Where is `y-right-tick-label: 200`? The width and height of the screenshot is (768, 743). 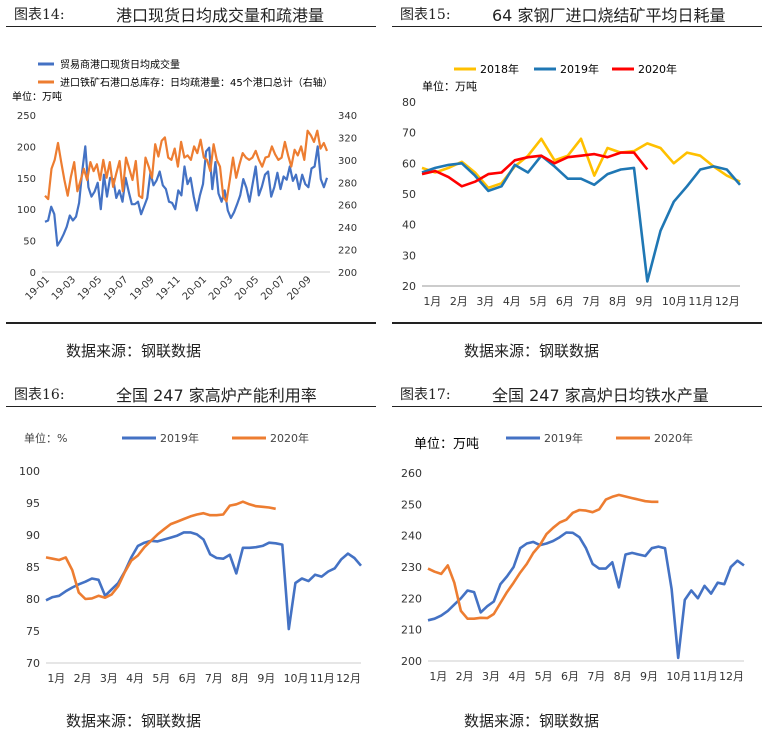
y-right-tick-label: 200 is located at coordinates (347, 273).